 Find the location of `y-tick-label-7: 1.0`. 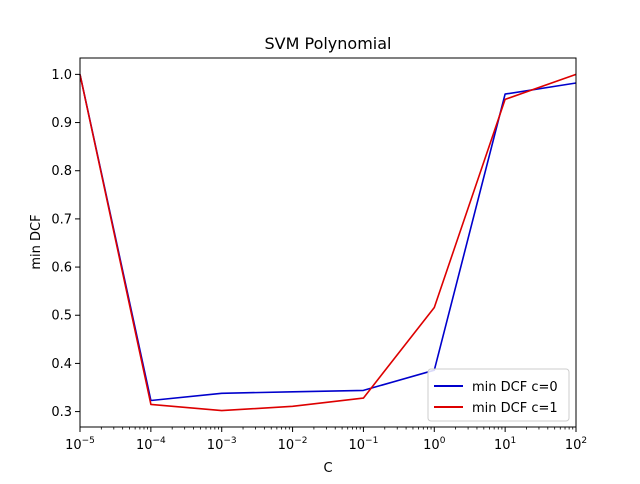

y-tick-label-7: 1.0 is located at coordinates (61, 75).